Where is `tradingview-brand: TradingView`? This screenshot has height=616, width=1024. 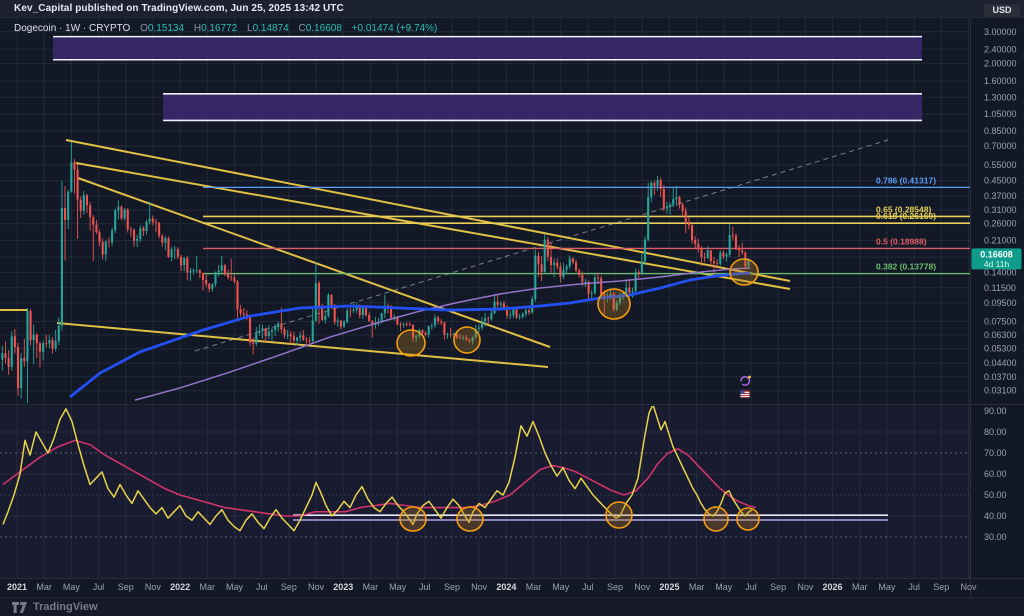 tradingview-brand: TradingView is located at coordinates (65, 607).